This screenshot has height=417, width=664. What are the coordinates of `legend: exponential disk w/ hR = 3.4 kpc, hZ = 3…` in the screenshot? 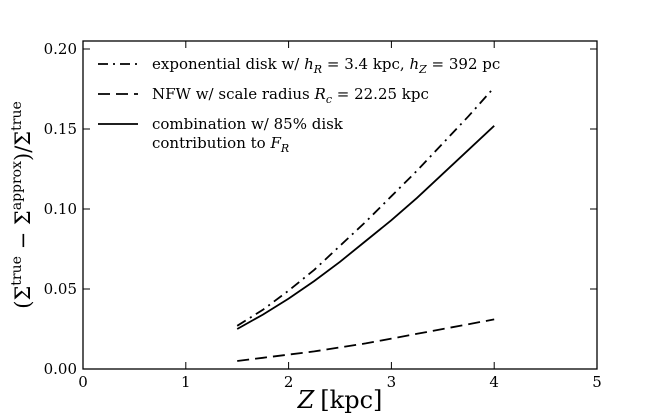 It's located at (299, 105).